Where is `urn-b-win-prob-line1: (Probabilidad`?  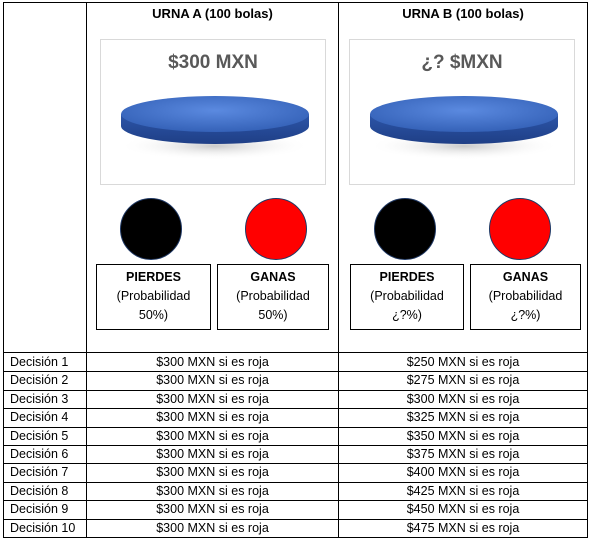
urn-b-win-prob-line1: (Probabilidad is located at coordinates (525, 296).